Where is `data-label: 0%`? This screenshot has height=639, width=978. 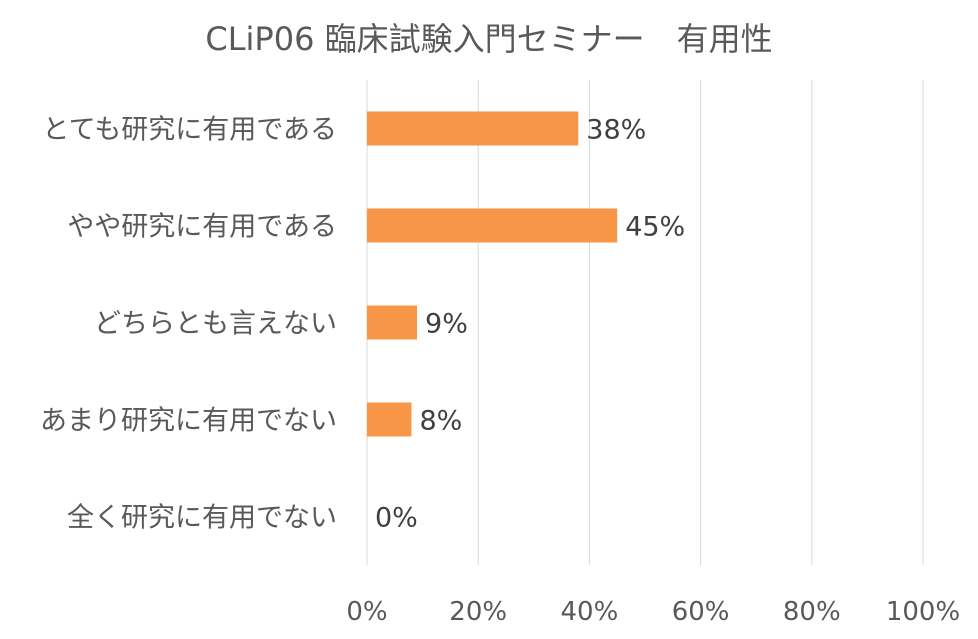
data-label: 0% is located at coordinates (396, 518).